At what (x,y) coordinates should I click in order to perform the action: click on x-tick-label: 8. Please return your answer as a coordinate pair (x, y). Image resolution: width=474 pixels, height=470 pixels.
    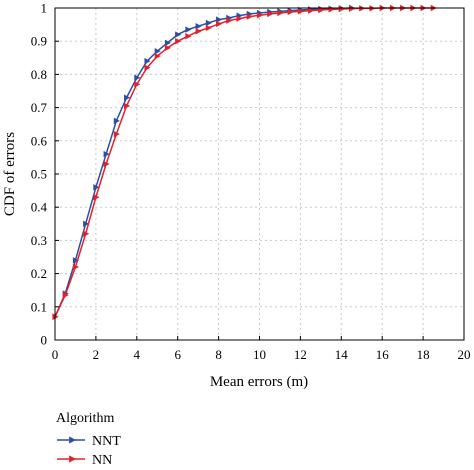
    Looking at the image, I should click on (218, 354).